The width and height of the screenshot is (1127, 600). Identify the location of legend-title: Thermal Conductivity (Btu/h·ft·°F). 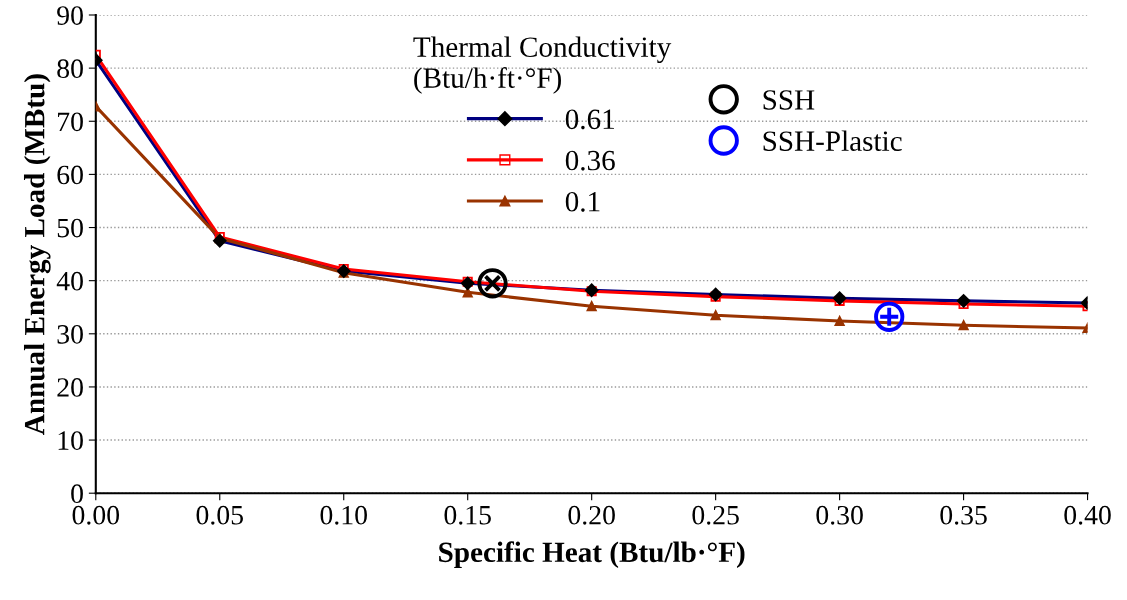
(542, 65).